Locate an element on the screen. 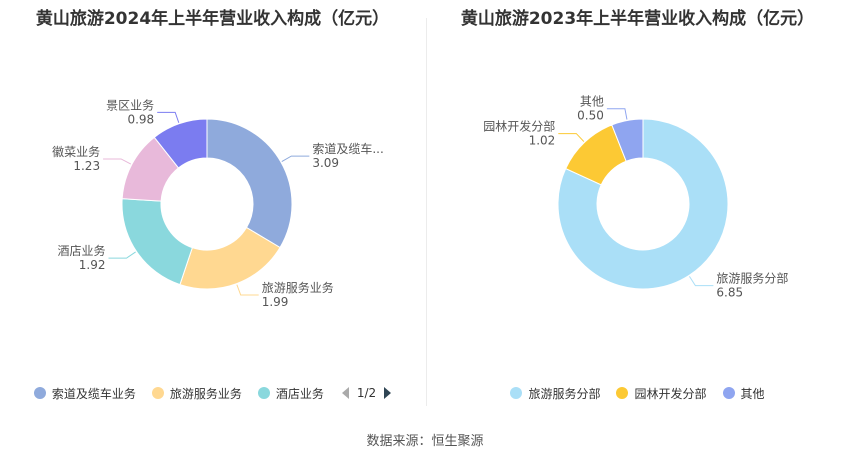  next-page-icon is located at coordinates (388, 393).